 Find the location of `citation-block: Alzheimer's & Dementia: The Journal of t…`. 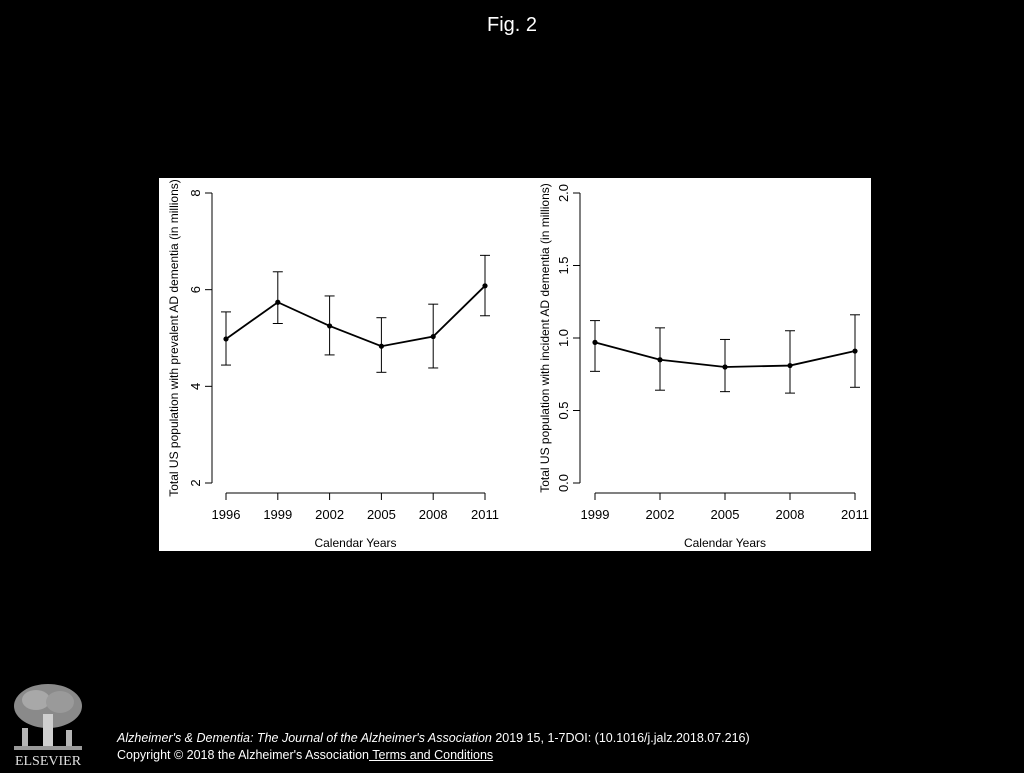

citation-block: Alzheimer's & Dementia: The Journal of t… is located at coordinates (433, 747).